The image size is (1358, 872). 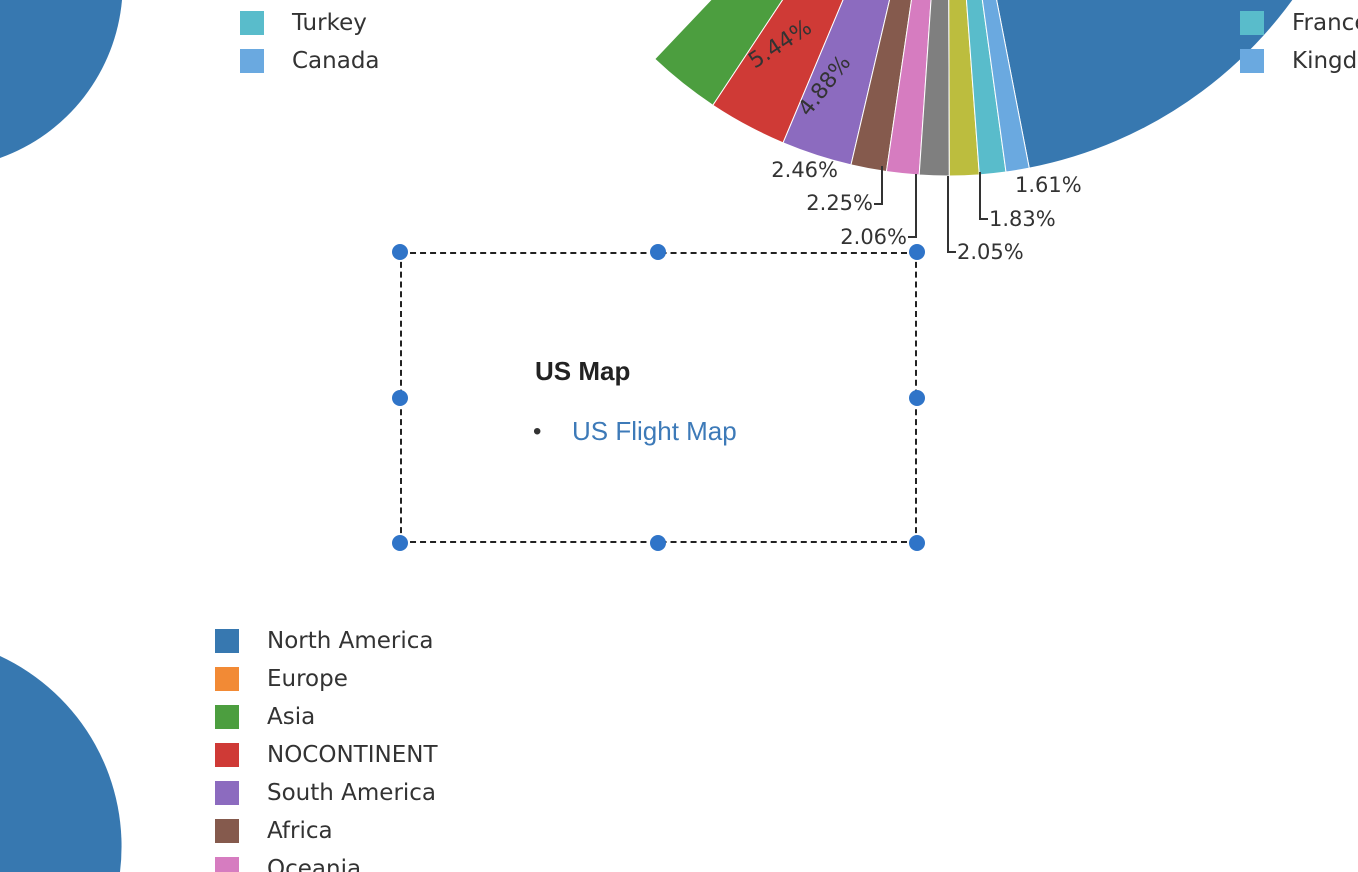 I want to click on legend-label-france: France, so click(x=1325, y=23).